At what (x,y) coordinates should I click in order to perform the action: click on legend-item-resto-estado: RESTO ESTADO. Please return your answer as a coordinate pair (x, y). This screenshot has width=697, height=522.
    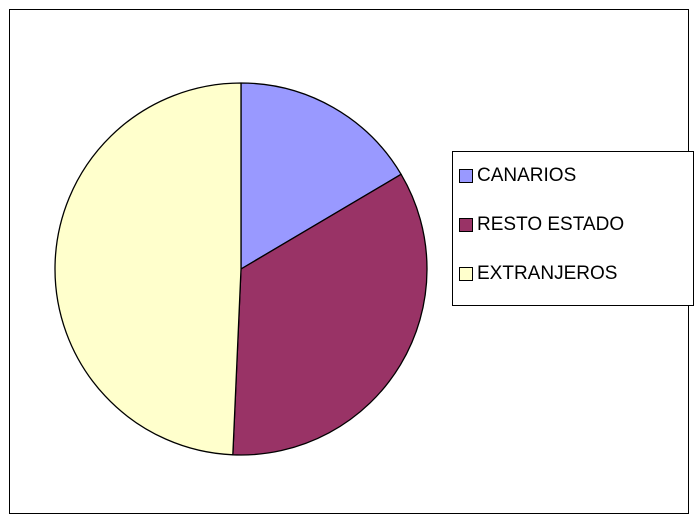
    Looking at the image, I should click on (541, 225).